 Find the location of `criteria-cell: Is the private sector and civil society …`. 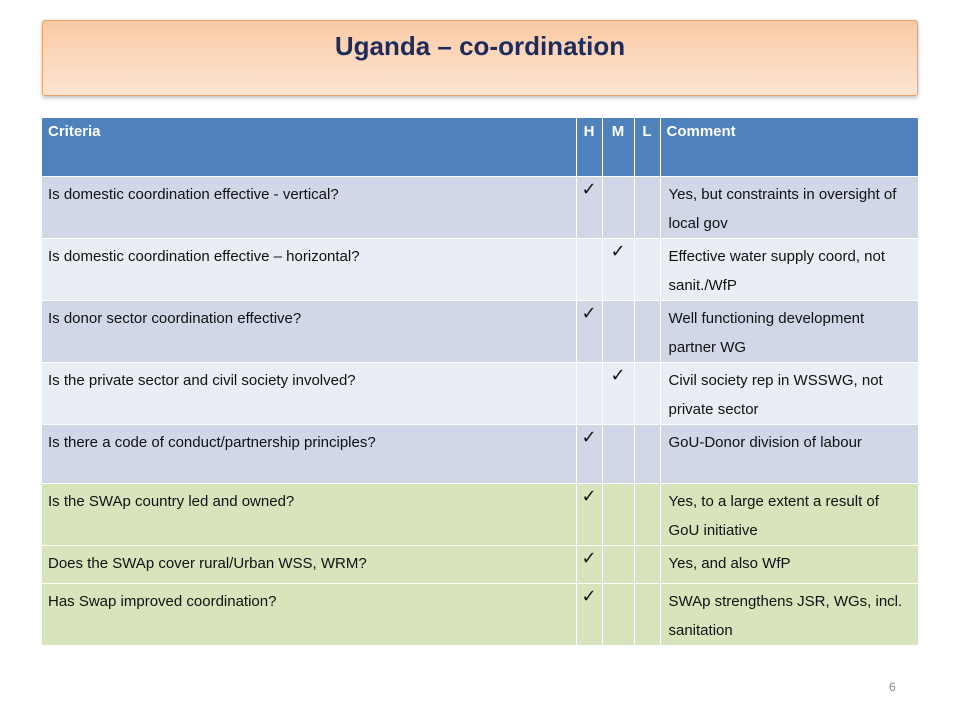

criteria-cell: Is the private sector and civil society … is located at coordinates (309, 392).